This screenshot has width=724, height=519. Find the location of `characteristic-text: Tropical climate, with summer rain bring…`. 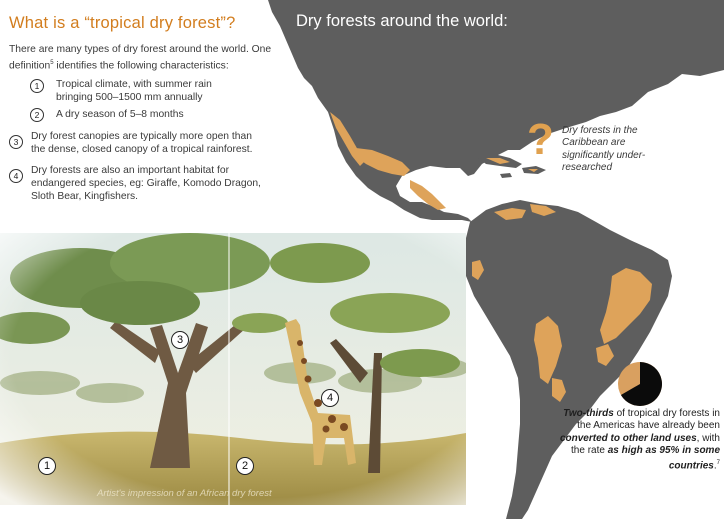

characteristic-text: Tropical climate, with summer rain bring… is located at coordinates (134, 91).